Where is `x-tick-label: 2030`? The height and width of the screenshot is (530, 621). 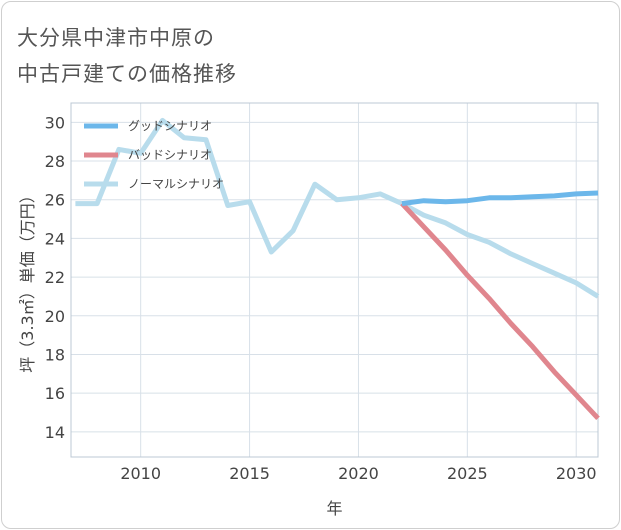 x-tick-label: 2030 is located at coordinates (576, 473).